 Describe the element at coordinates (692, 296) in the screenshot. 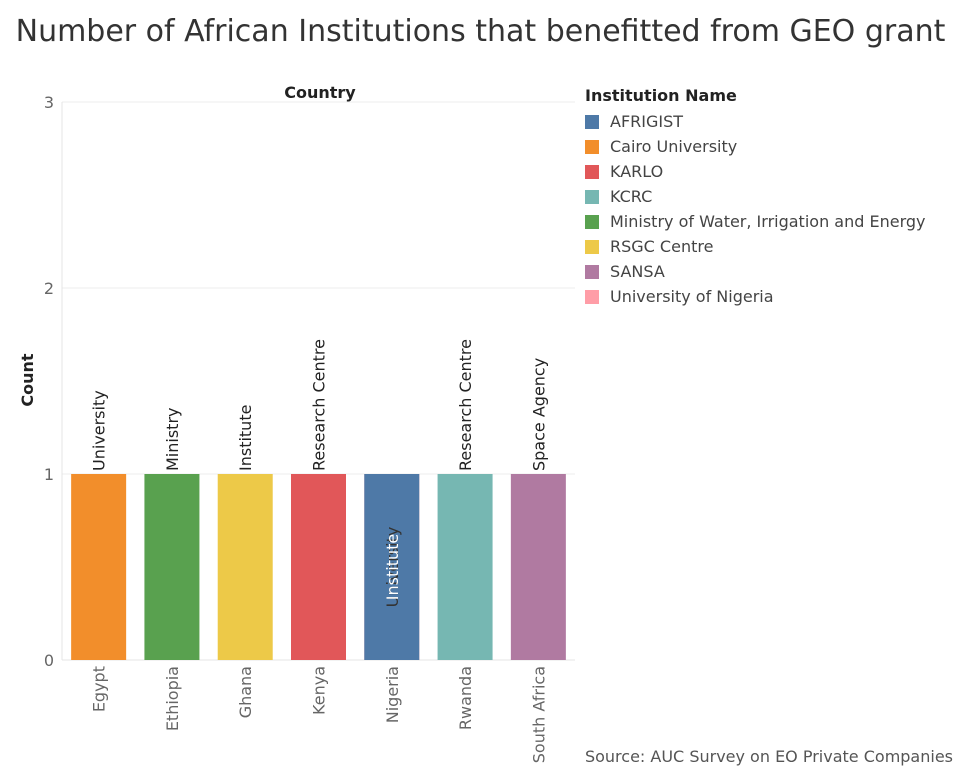

I see `legend-label: University of Nigeria` at that location.